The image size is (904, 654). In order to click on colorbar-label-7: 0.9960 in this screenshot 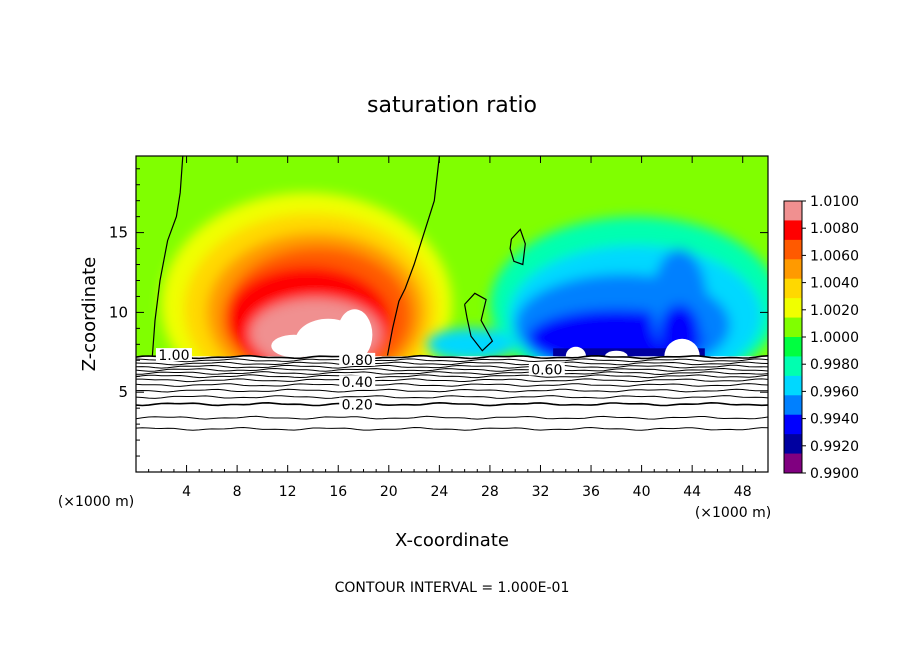, I will do `click(834, 392)`.